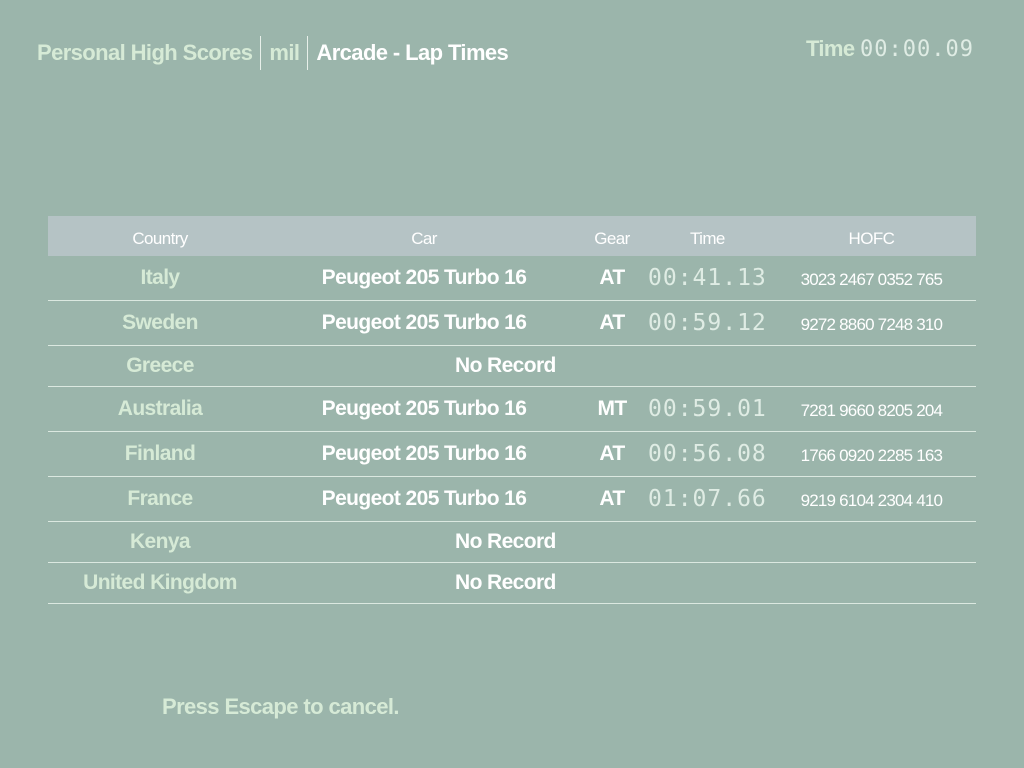 The height and width of the screenshot is (768, 1024). Describe the element at coordinates (160, 366) in the screenshot. I see `country-cell: Greece` at that location.